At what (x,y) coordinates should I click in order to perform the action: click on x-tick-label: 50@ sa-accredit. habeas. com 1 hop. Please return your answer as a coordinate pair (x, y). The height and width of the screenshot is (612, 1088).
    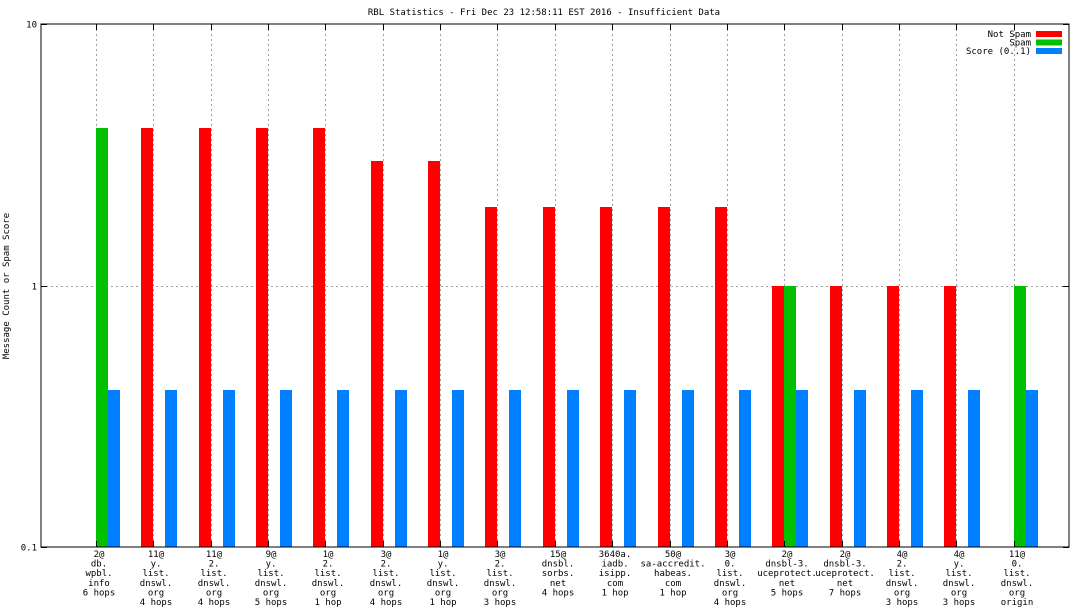
    Looking at the image, I should click on (672, 574).